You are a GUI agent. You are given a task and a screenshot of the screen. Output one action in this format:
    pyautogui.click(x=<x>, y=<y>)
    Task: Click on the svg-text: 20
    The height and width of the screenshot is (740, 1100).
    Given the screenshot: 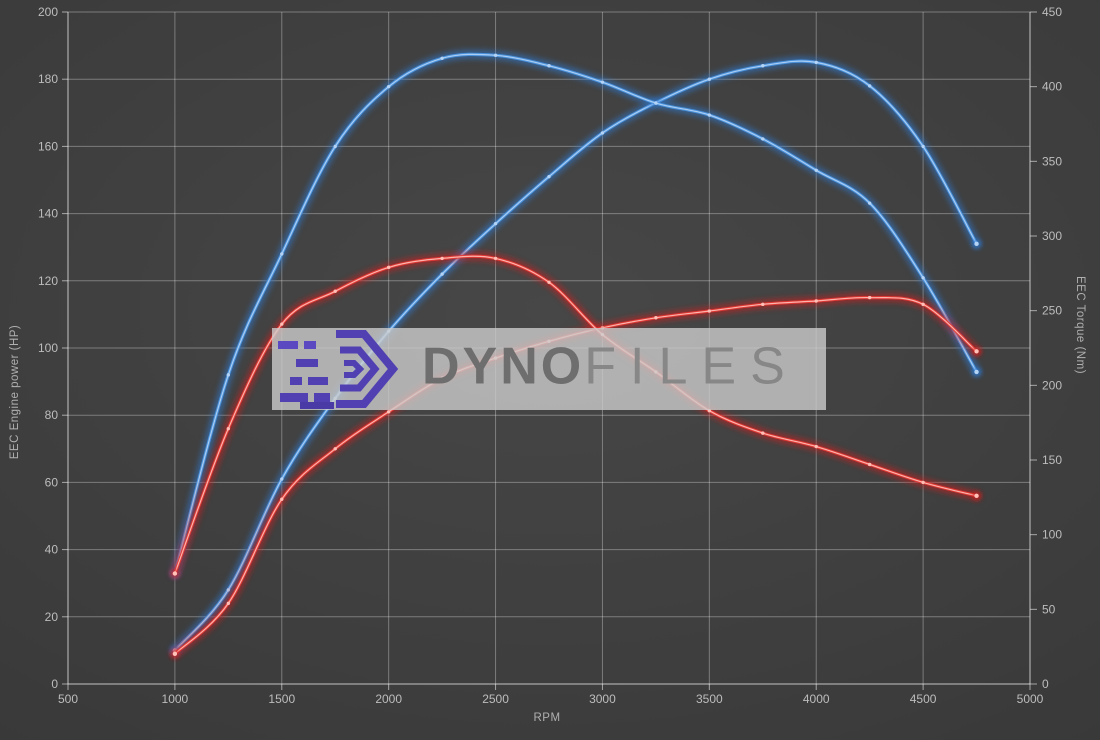 What is the action you would take?
    pyautogui.click(x=52, y=617)
    